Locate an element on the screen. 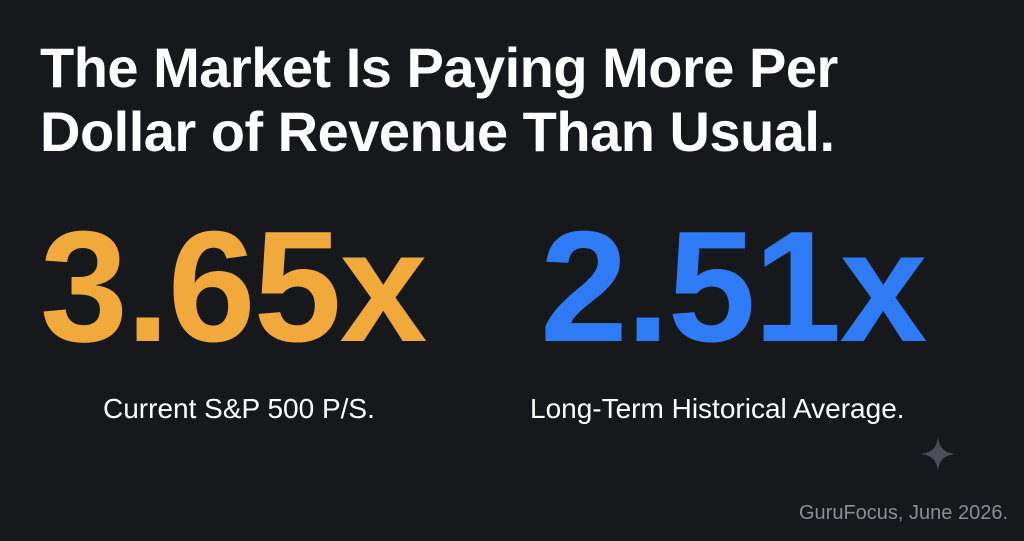  historical-average-value: 2.51x is located at coordinates (733, 287).